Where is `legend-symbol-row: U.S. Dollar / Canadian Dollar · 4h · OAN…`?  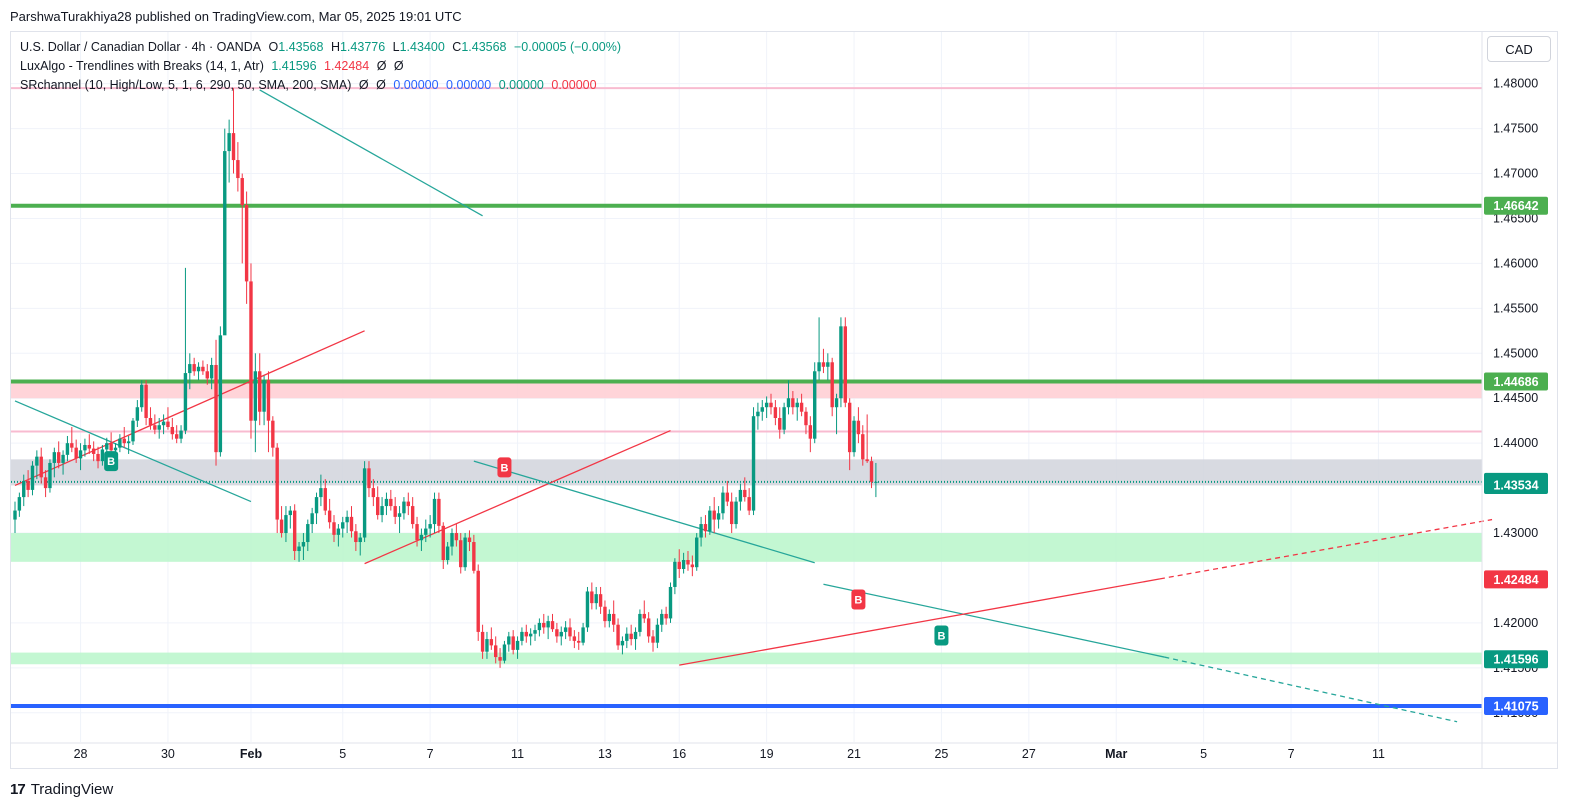
legend-symbol-row: U.S. Dollar / Canadian Dollar · 4h · OAN… is located at coordinates (322, 47).